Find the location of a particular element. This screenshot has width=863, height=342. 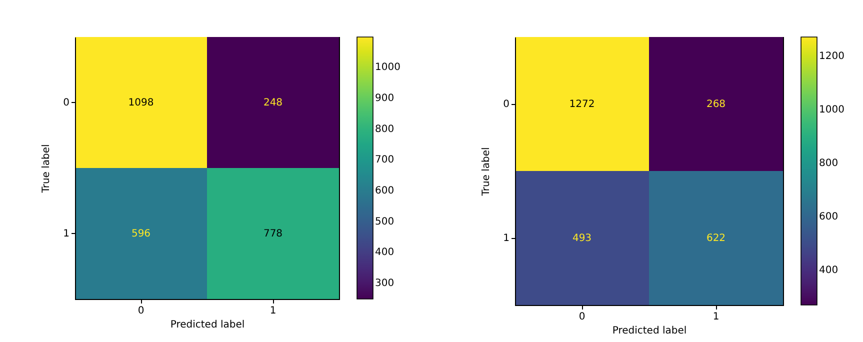

data-label: 622 is located at coordinates (716, 238).